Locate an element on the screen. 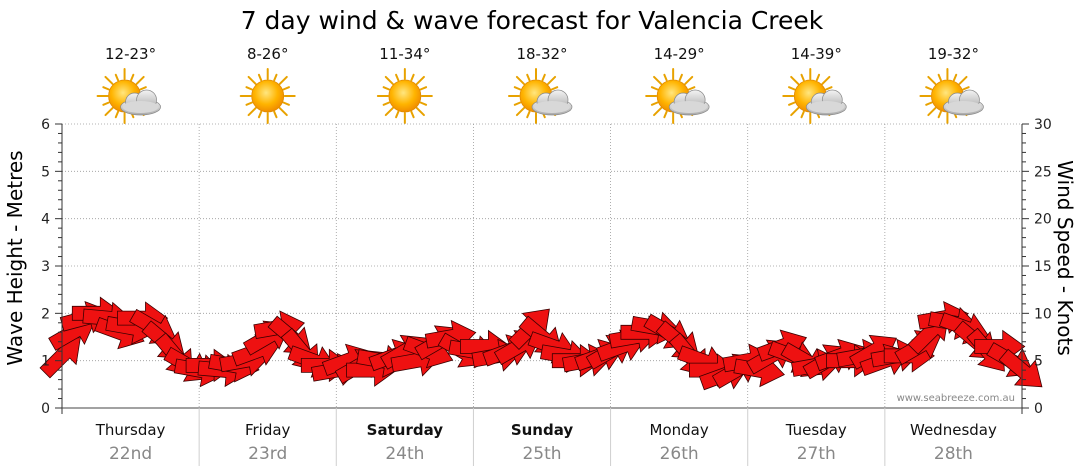 Image resolution: width=1080 pixels, height=475 pixels. right-tick-label: 15 is located at coordinates (1043, 267).